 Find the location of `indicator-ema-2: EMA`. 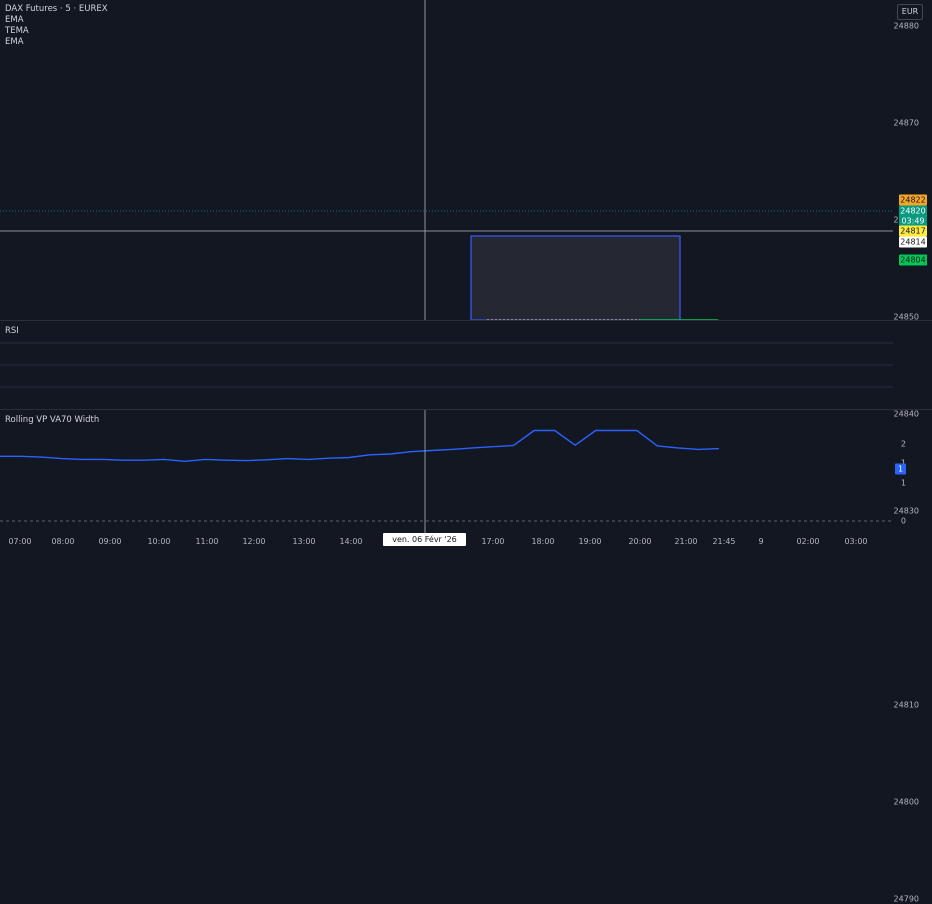

indicator-ema-2: EMA is located at coordinates (14, 42).